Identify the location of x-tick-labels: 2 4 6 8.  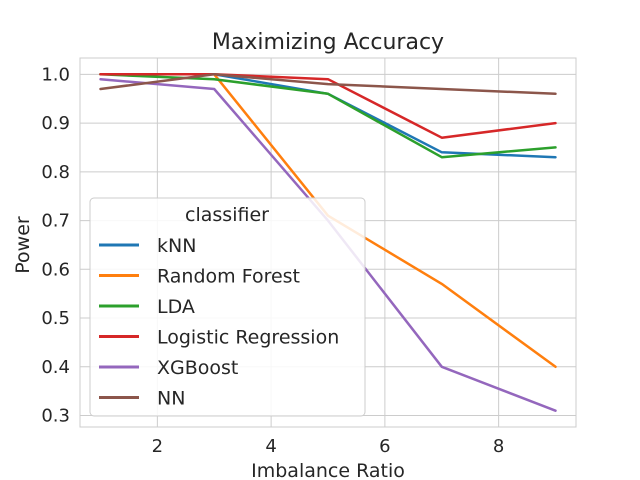
(328, 446).